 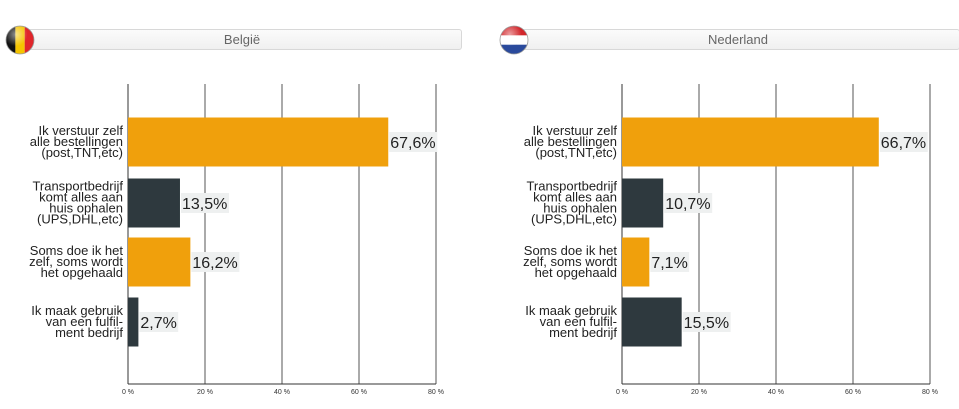 I want to click on value-label: 16,2%, so click(x=214, y=263).